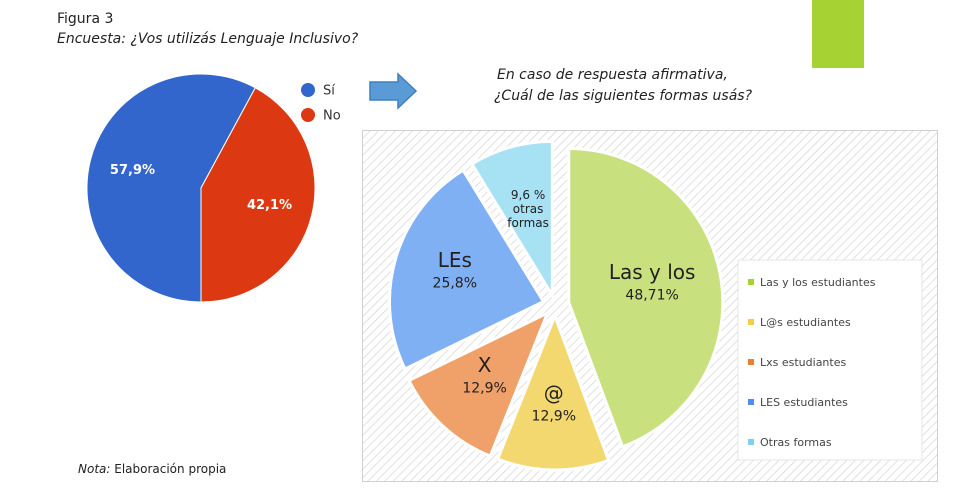 The width and height of the screenshot is (975, 494). I want to click on legend-label-les-estudiantes: LES estudiantes, so click(804, 402).